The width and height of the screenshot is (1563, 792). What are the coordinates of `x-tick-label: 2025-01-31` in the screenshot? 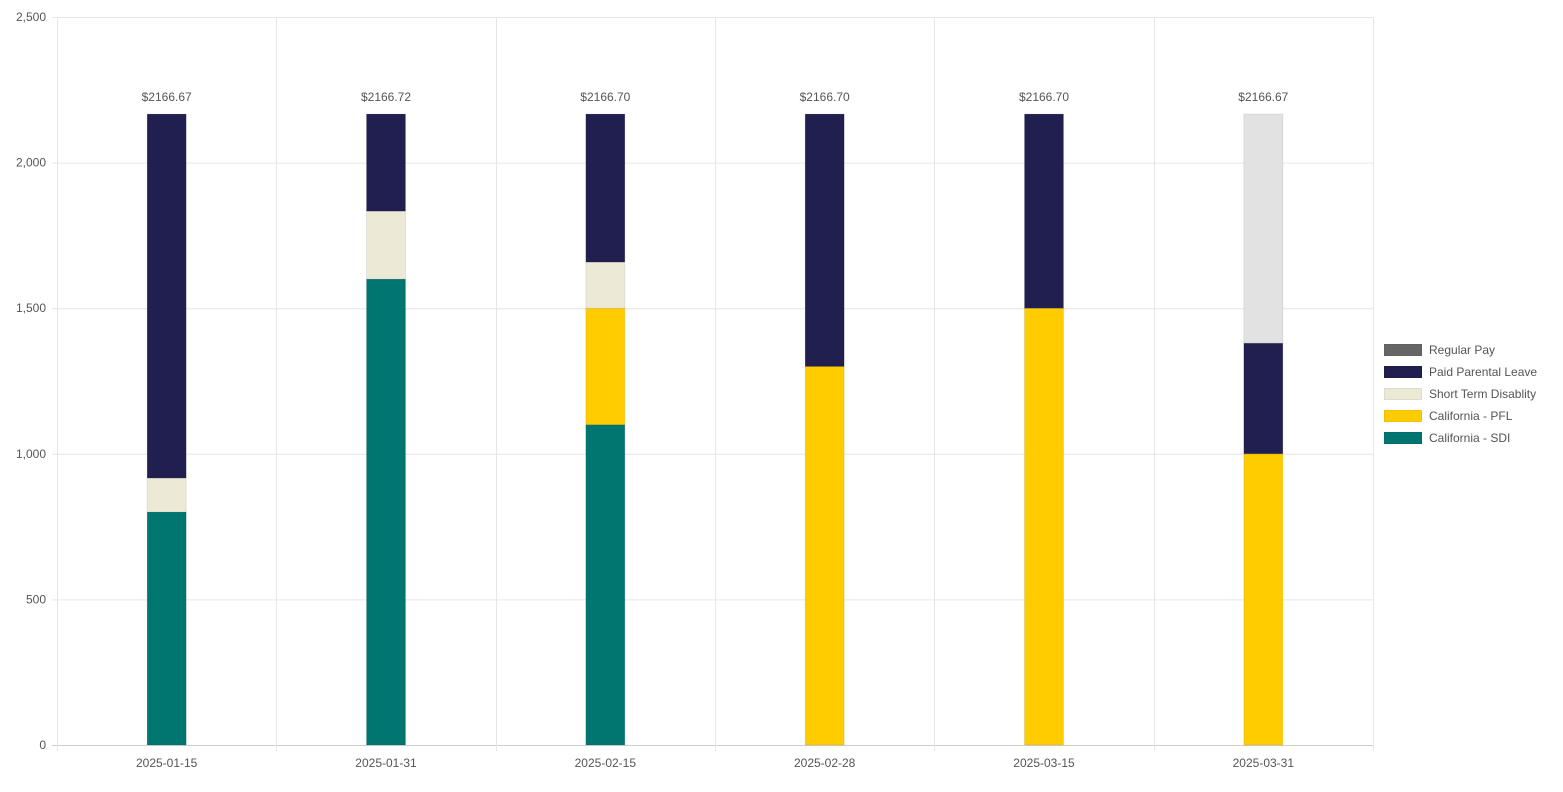 It's located at (386, 763).